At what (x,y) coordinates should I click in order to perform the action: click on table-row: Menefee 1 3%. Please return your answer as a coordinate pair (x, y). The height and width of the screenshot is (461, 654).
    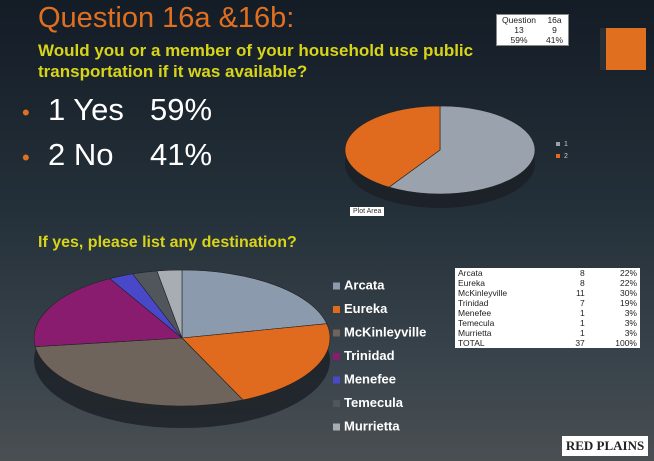
    Looking at the image, I should click on (547, 313).